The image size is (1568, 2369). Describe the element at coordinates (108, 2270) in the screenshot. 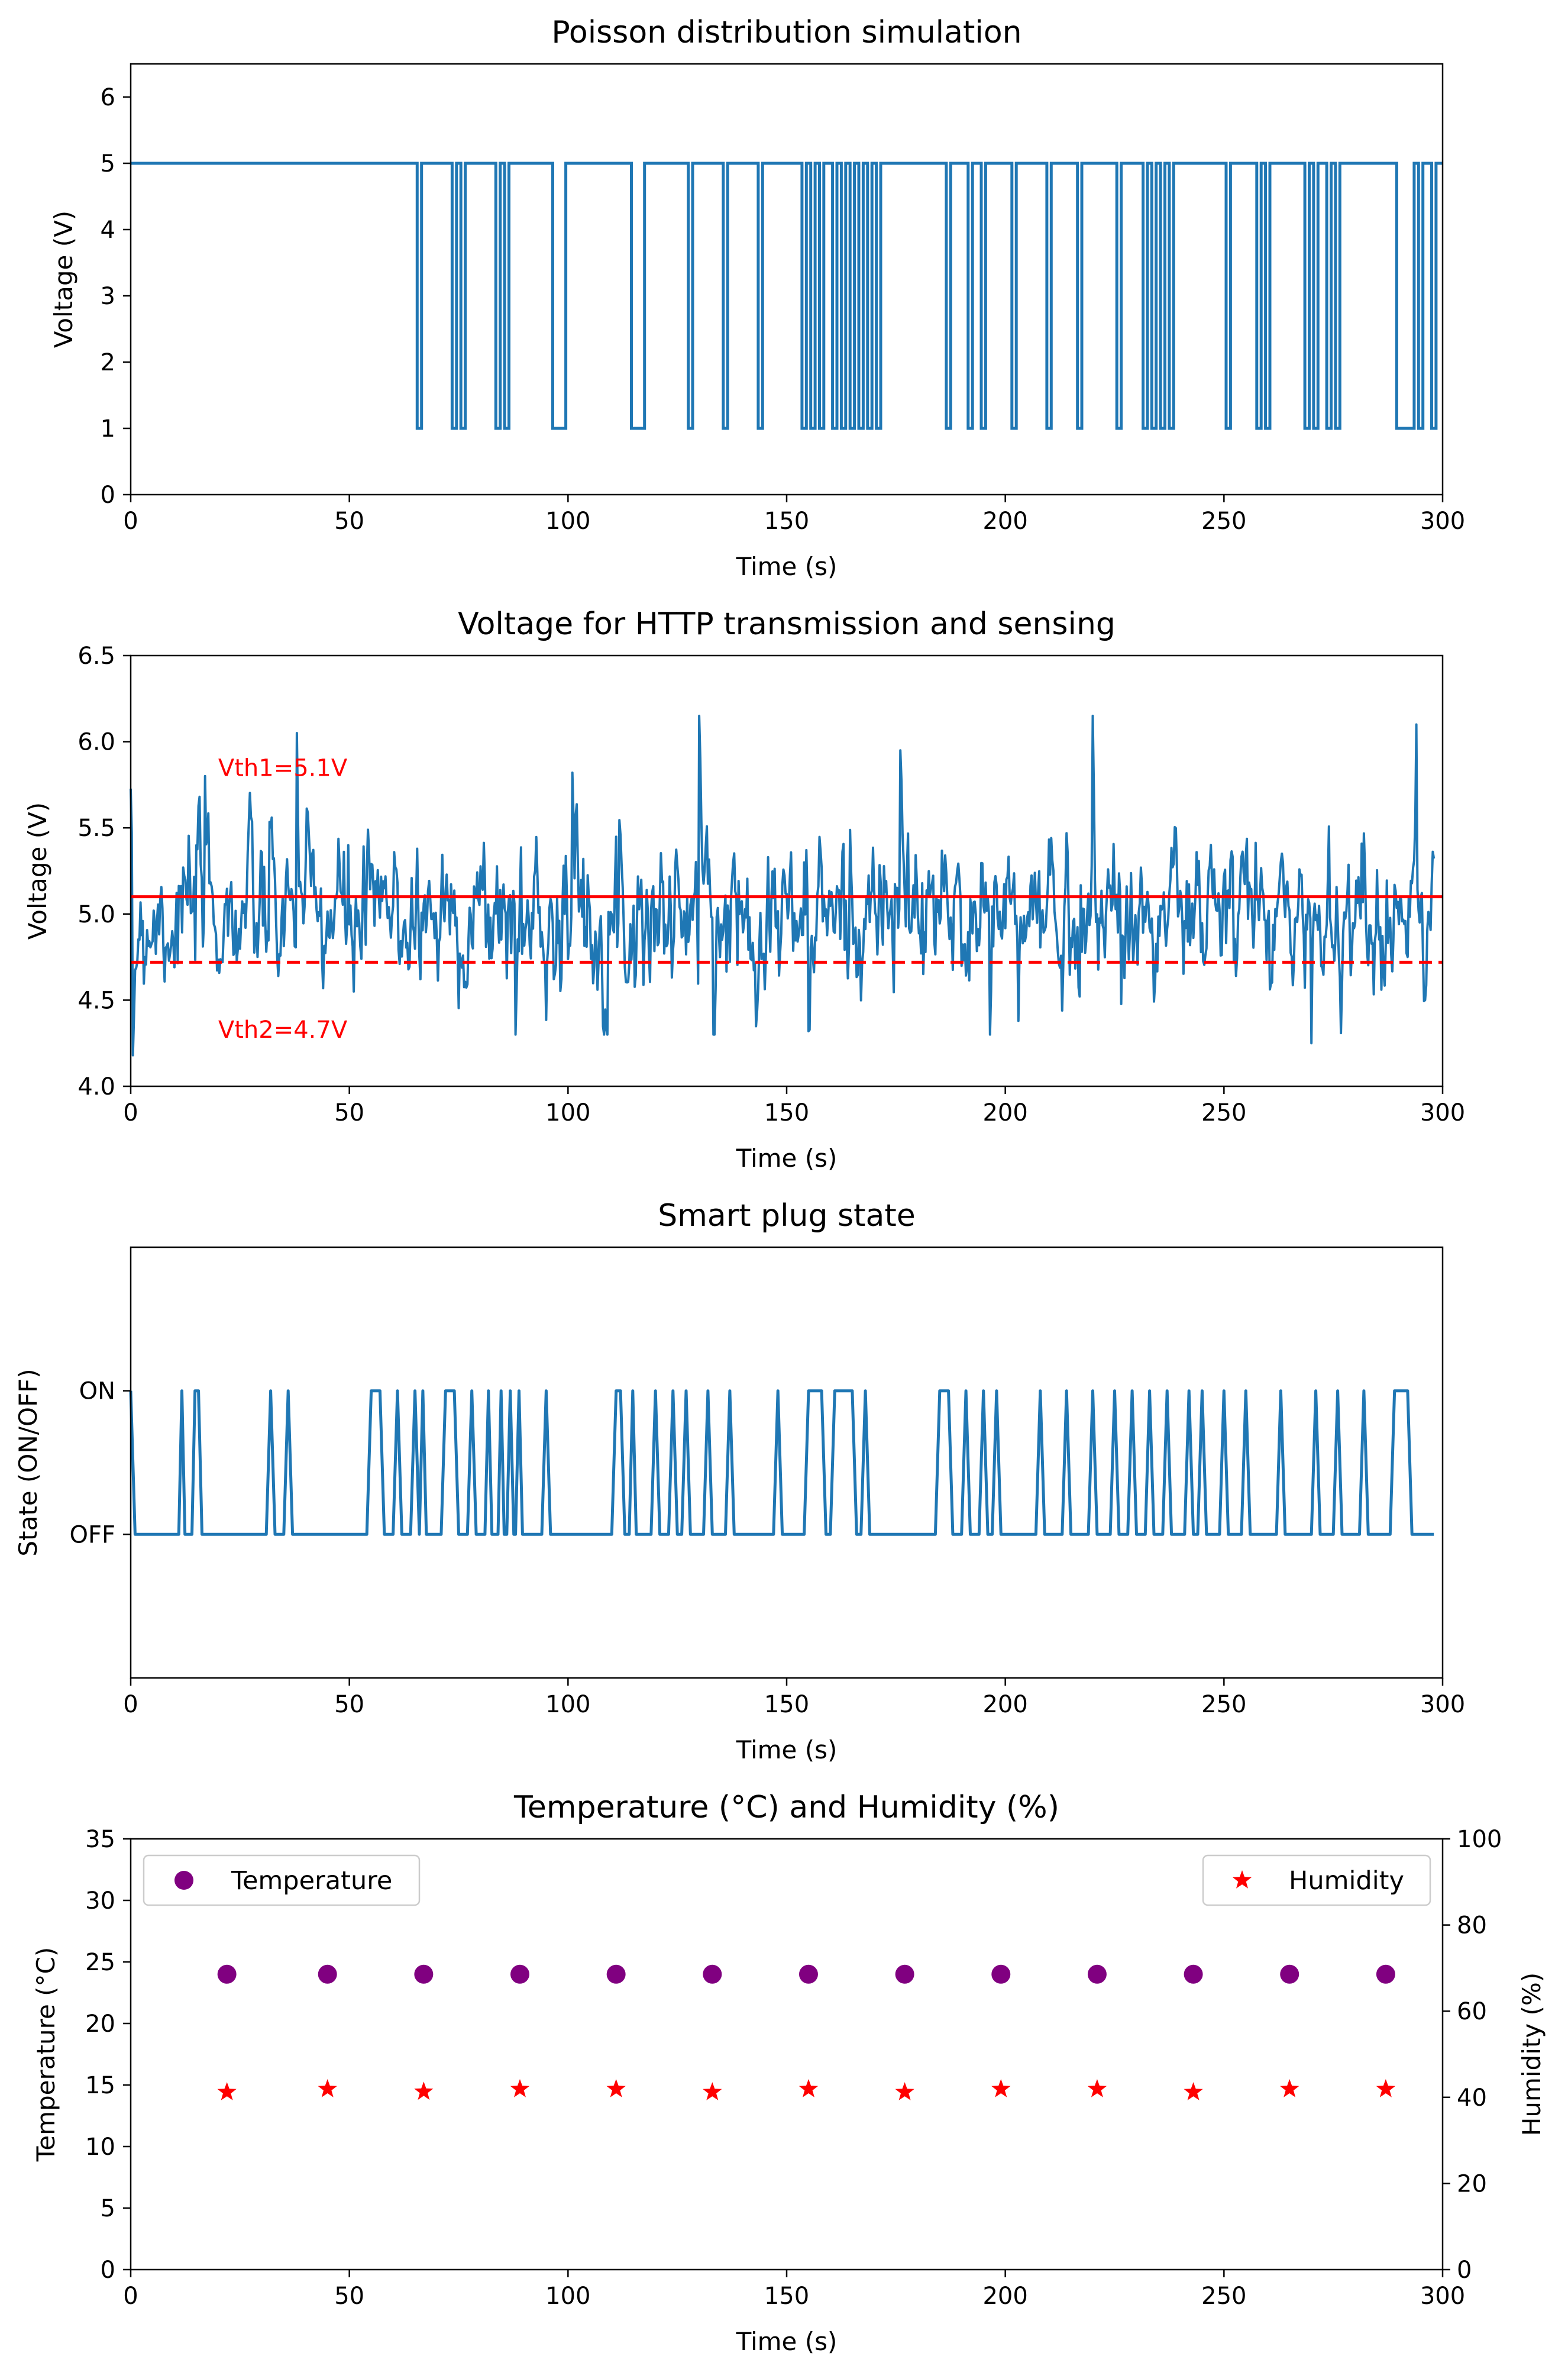

I see `y-tick-label: 0` at that location.